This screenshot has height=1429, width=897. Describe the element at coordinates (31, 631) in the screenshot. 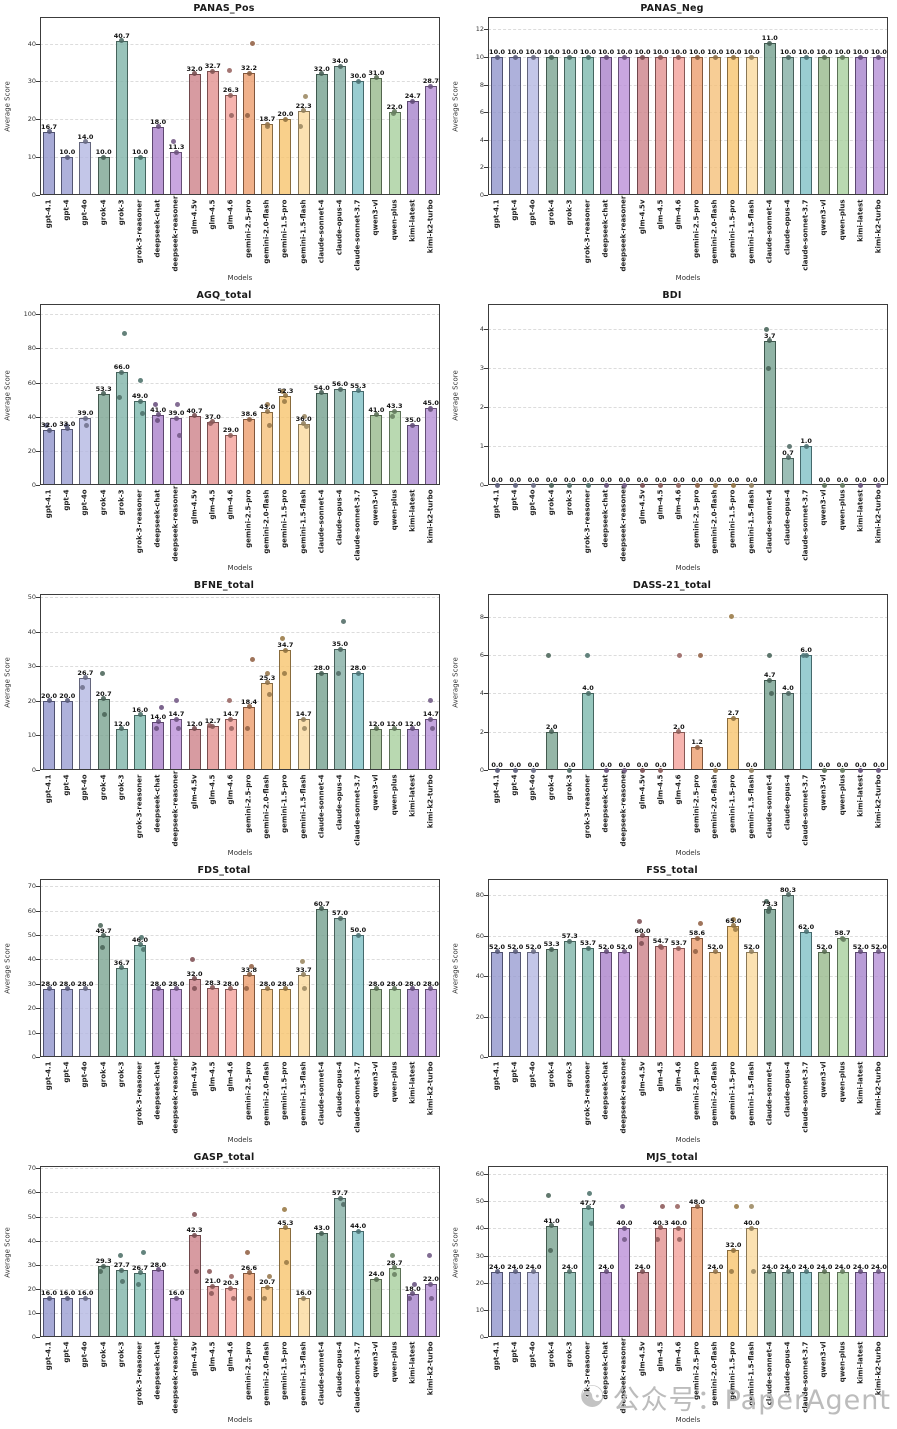

I see `y-tick-label: 40` at that location.